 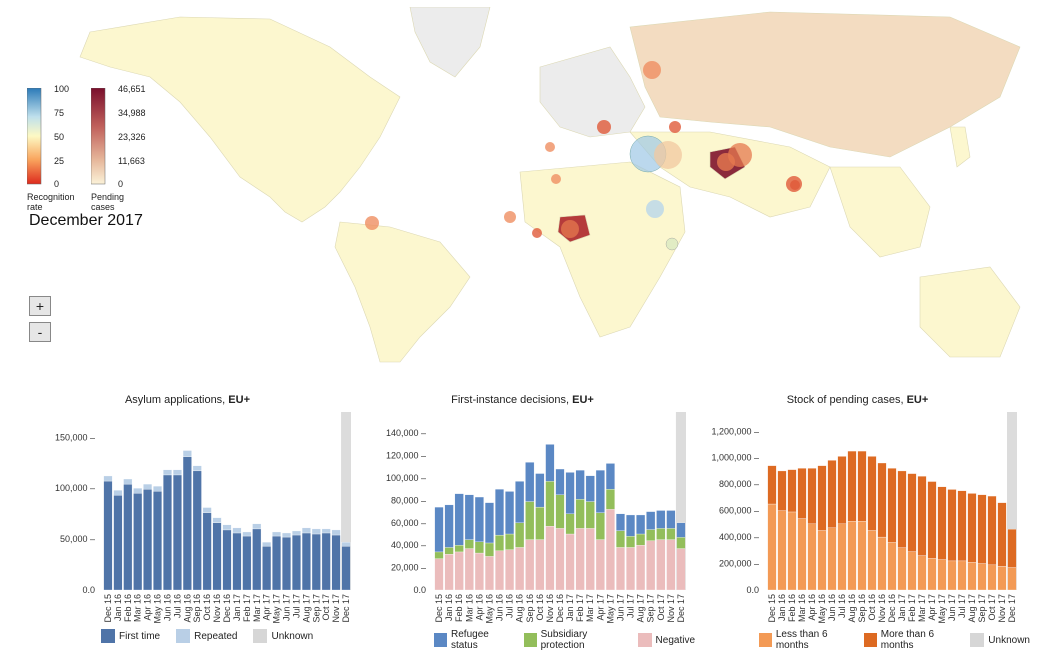 I want to click on legend-repeated: Repeated, so click(x=206, y=636).